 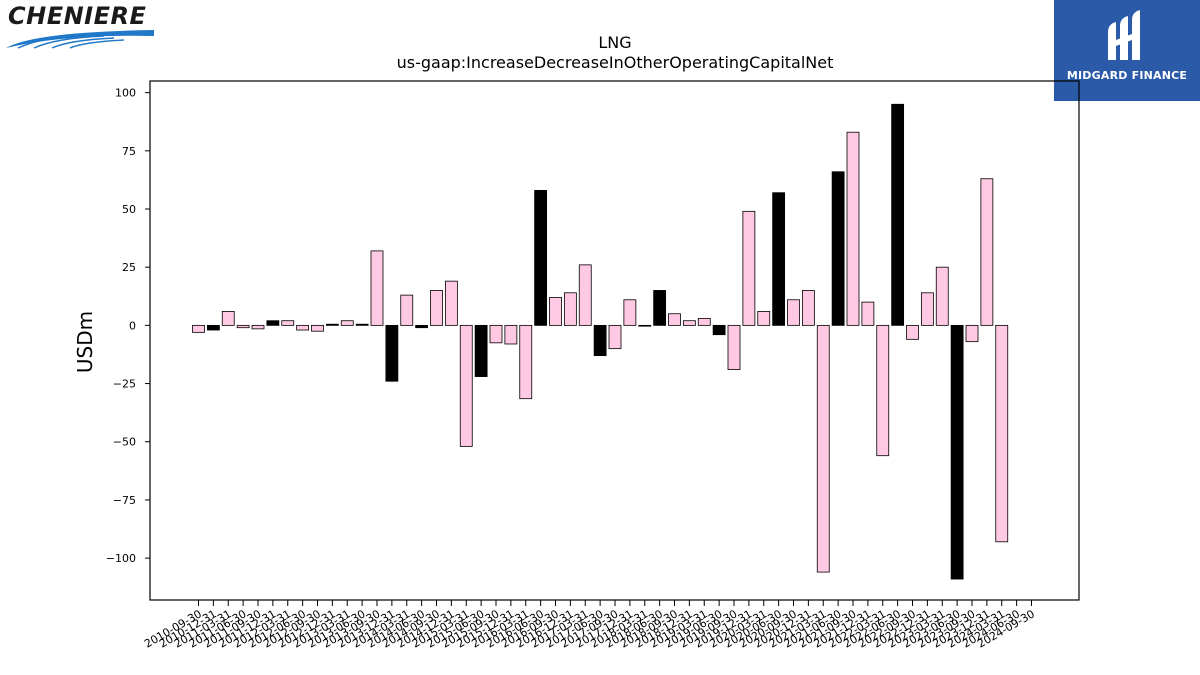 I want to click on midgard-mark-icon, so click(x=1124, y=35).